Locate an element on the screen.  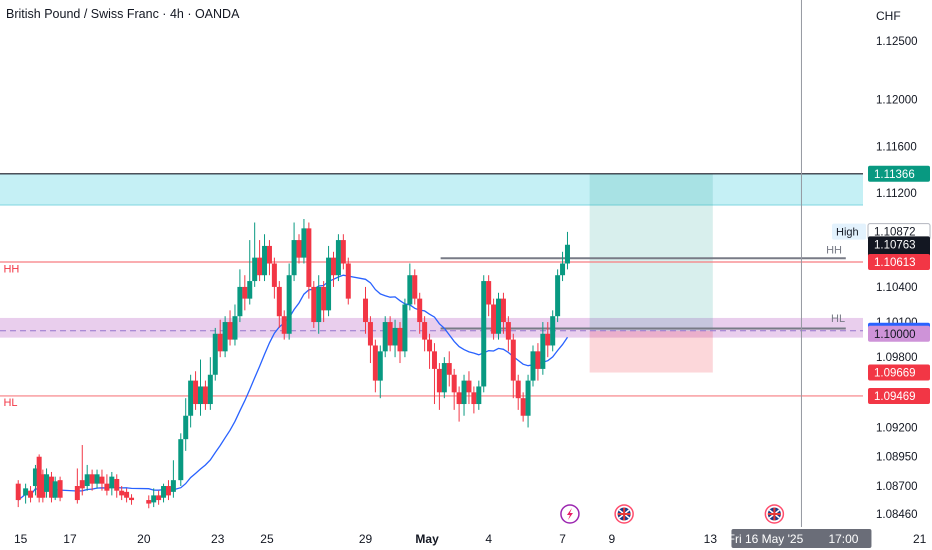
price-label-text: 1.09669 is located at coordinates (895, 374).